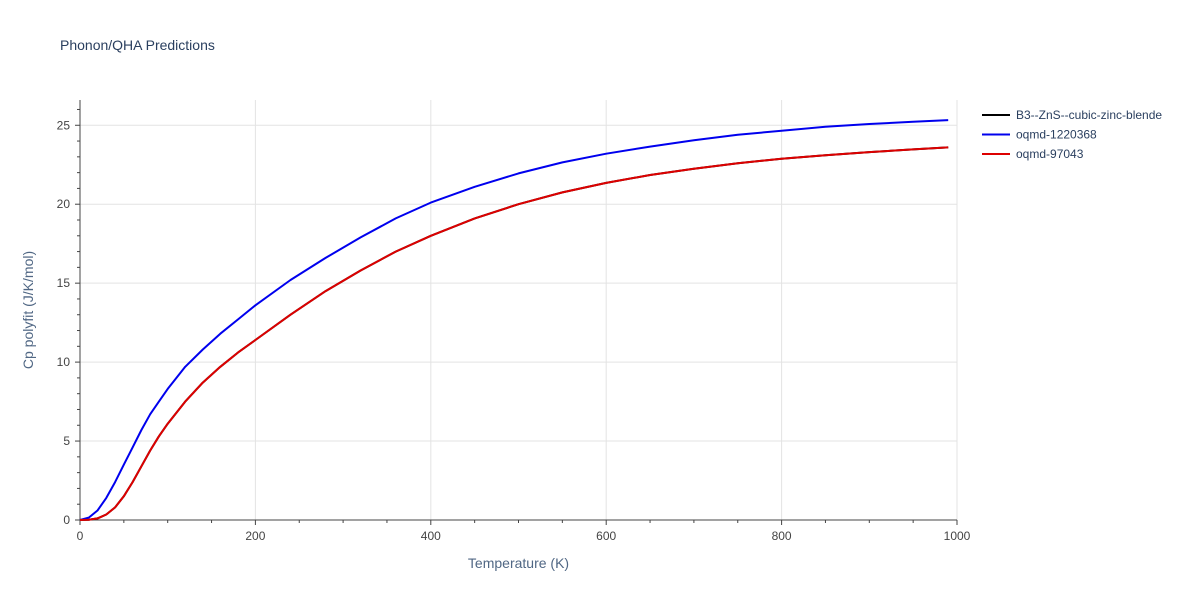 Image resolution: width=1200 pixels, height=600 pixels. I want to click on legend-item-label: oqmd-1220368, so click(1056, 135).